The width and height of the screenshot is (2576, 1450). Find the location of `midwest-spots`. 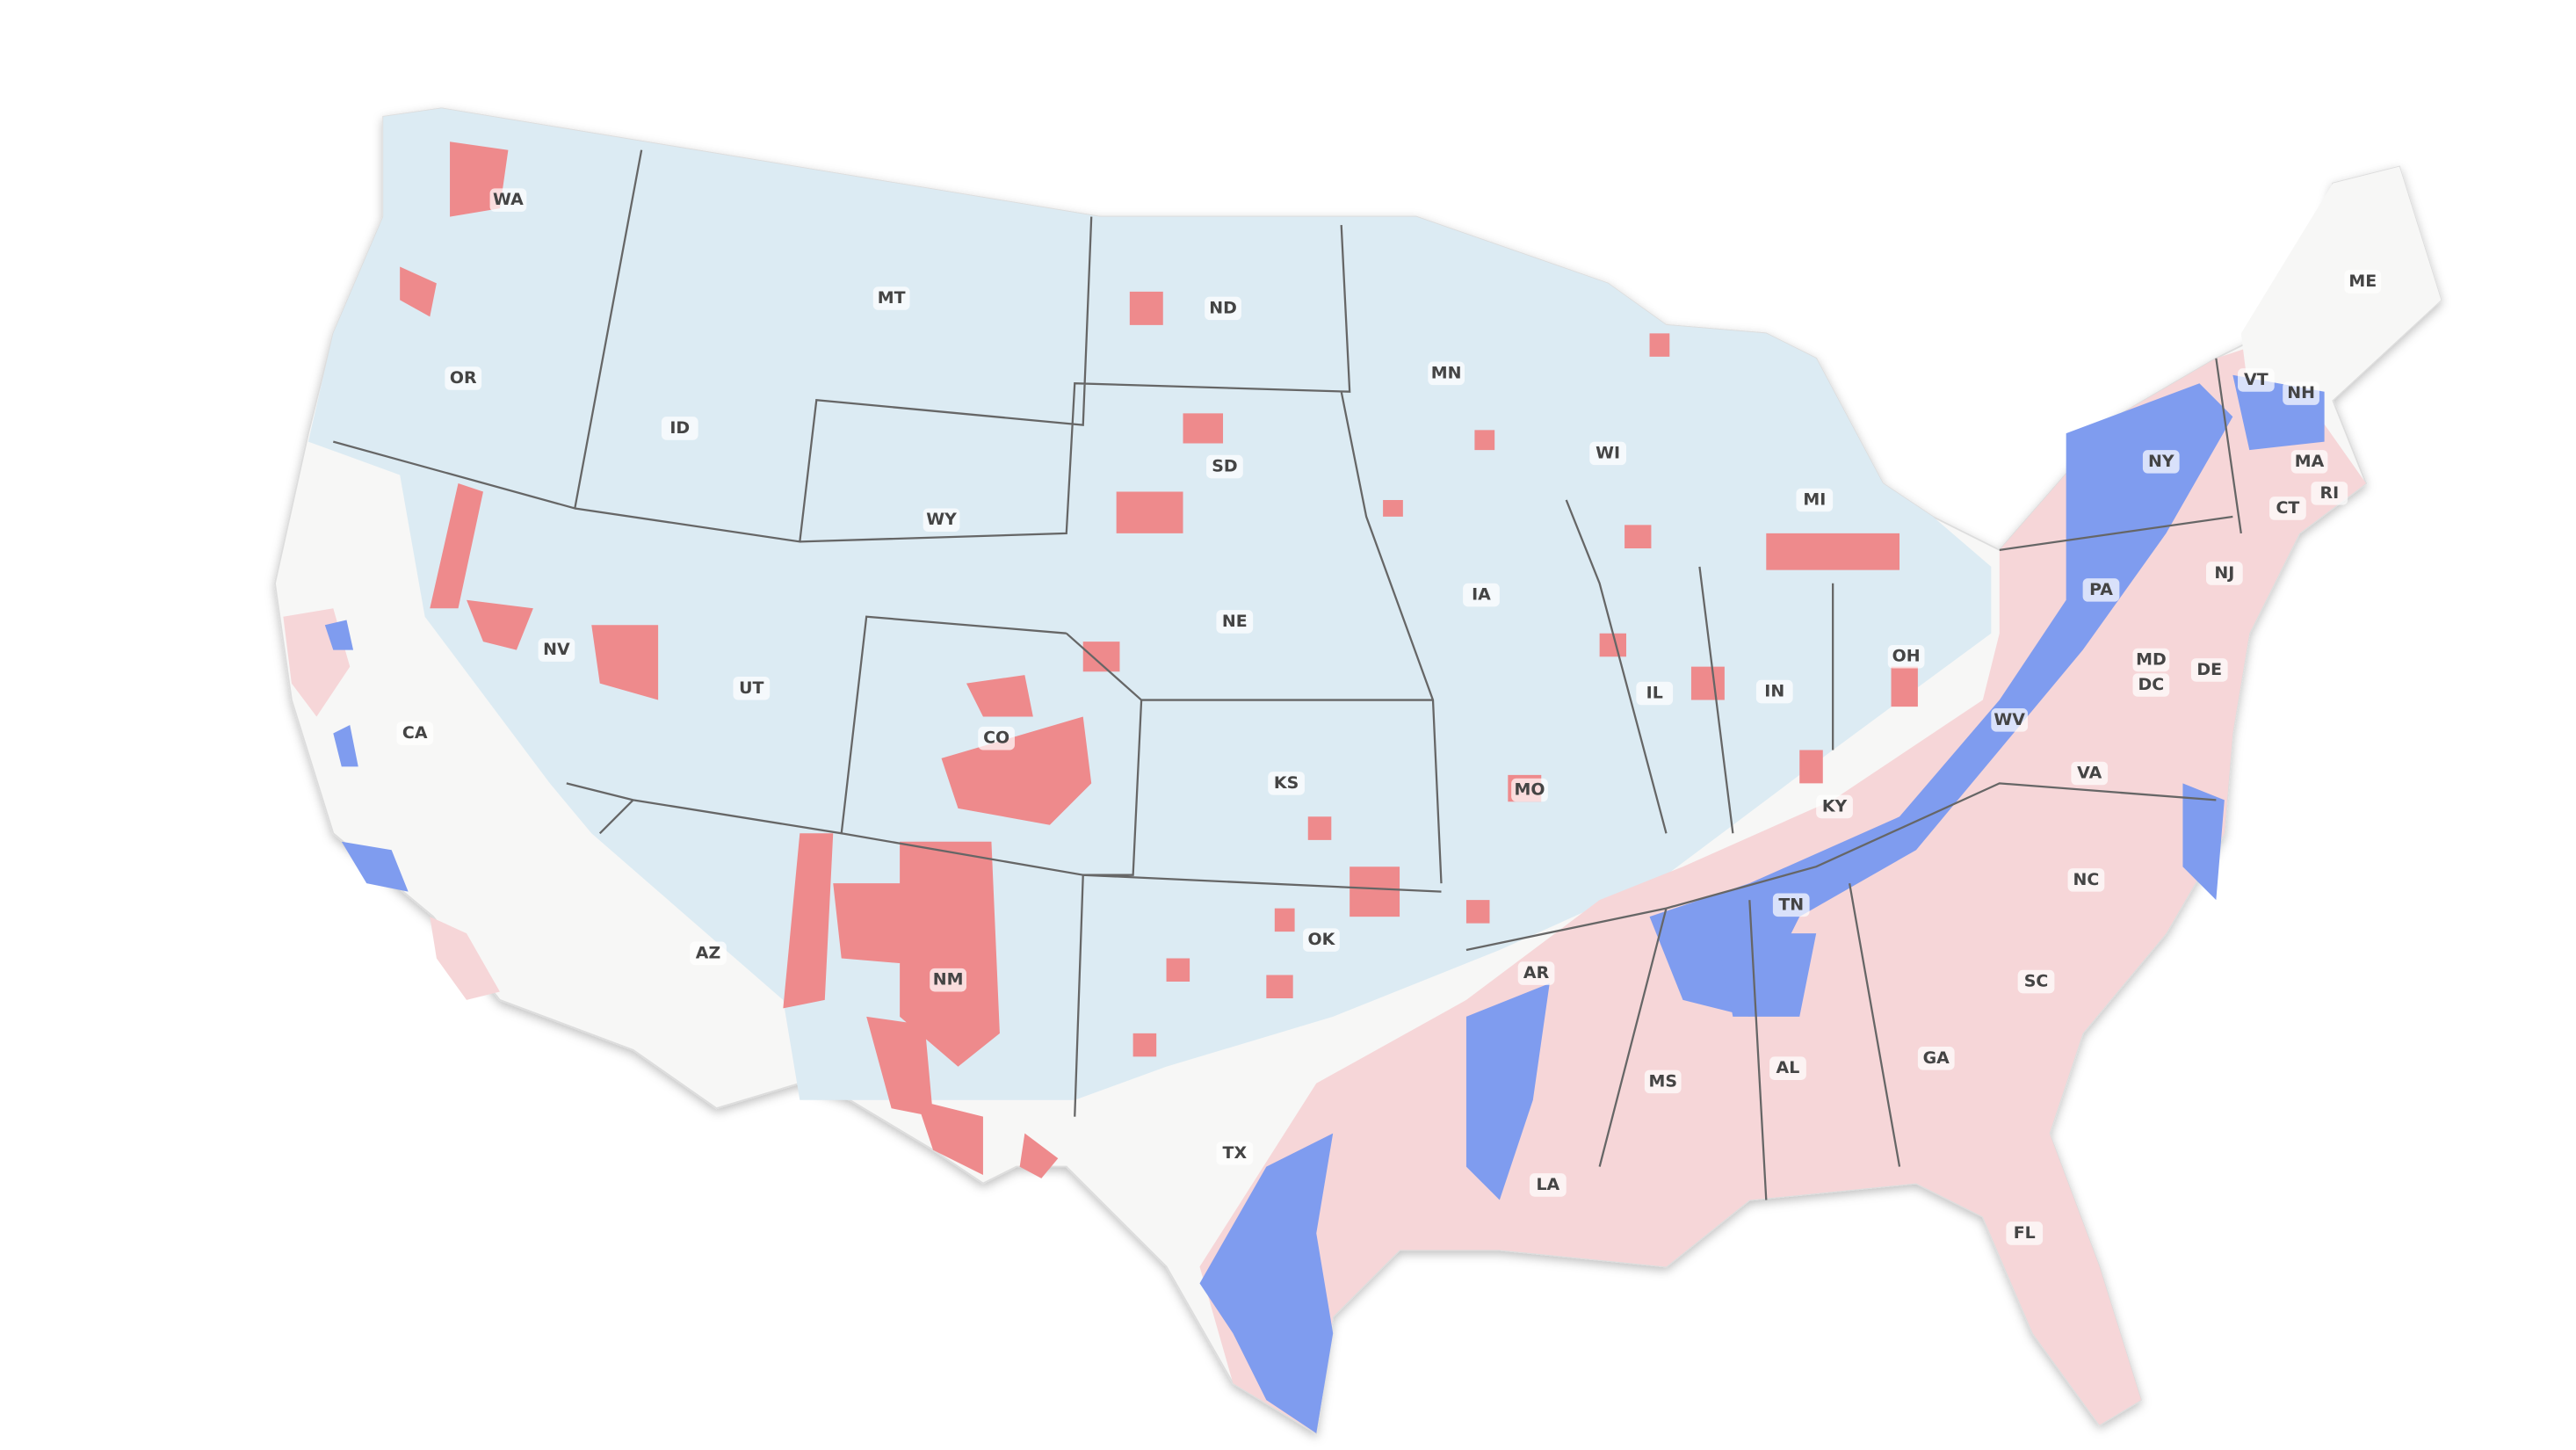

midwest-spots is located at coordinates (1650, 628).